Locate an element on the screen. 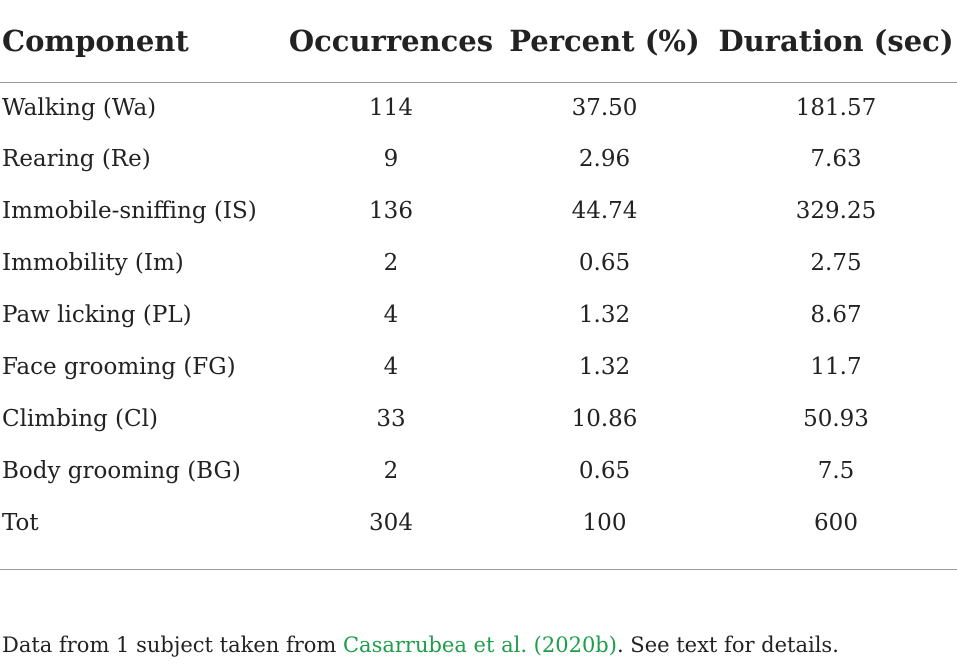 The image size is (957, 671). cell-duration: 11.7 is located at coordinates (836, 367).